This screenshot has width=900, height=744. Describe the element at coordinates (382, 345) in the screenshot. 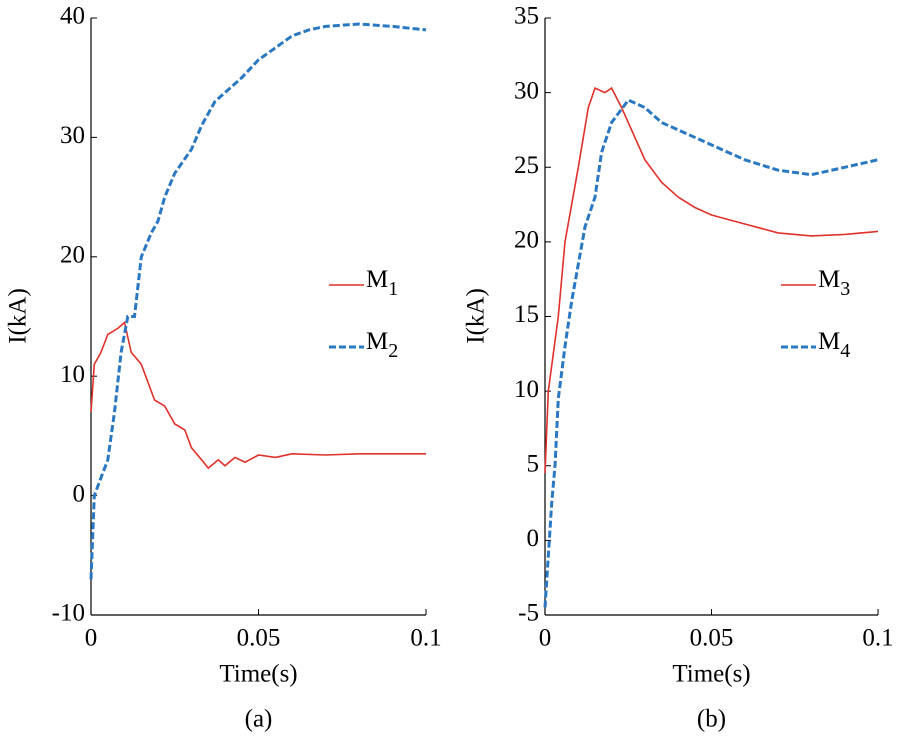

I see `legend-label: M2` at that location.